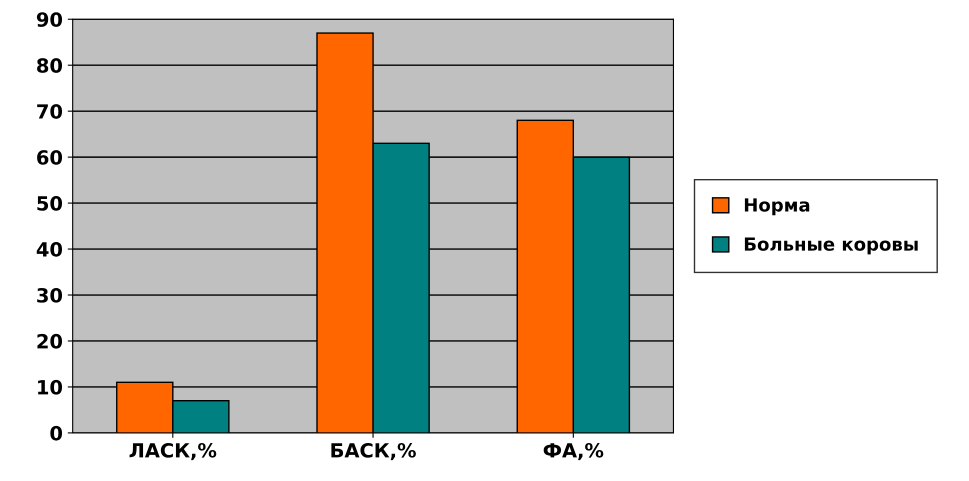  What do you see at coordinates (777, 207) in the screenshot?
I see `legend-label: Норма` at bounding box center [777, 207].